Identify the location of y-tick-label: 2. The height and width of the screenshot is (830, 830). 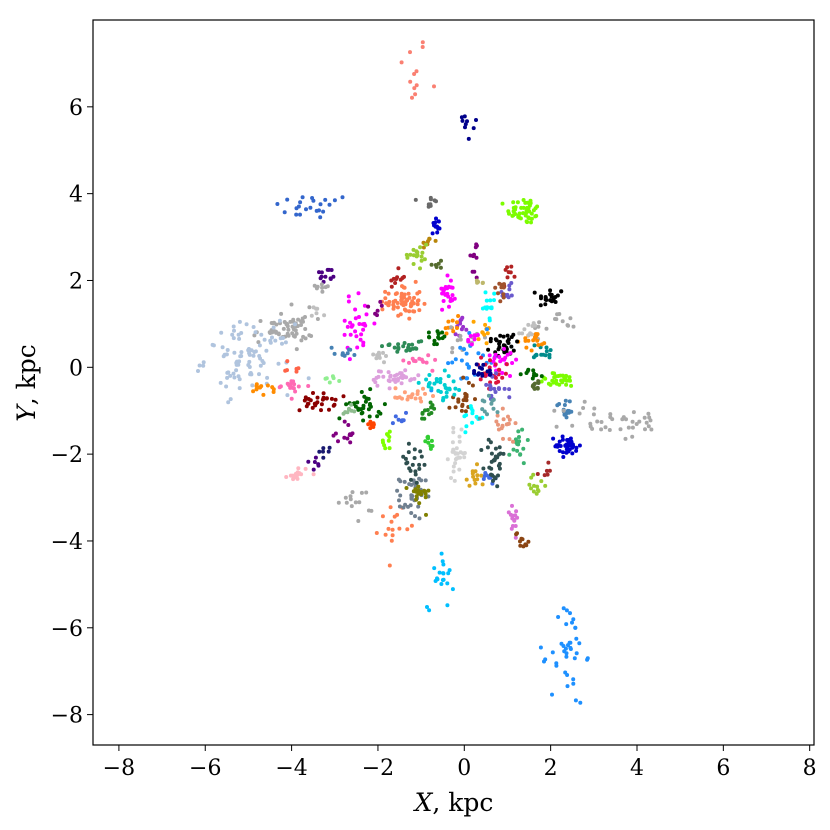
(76, 281).